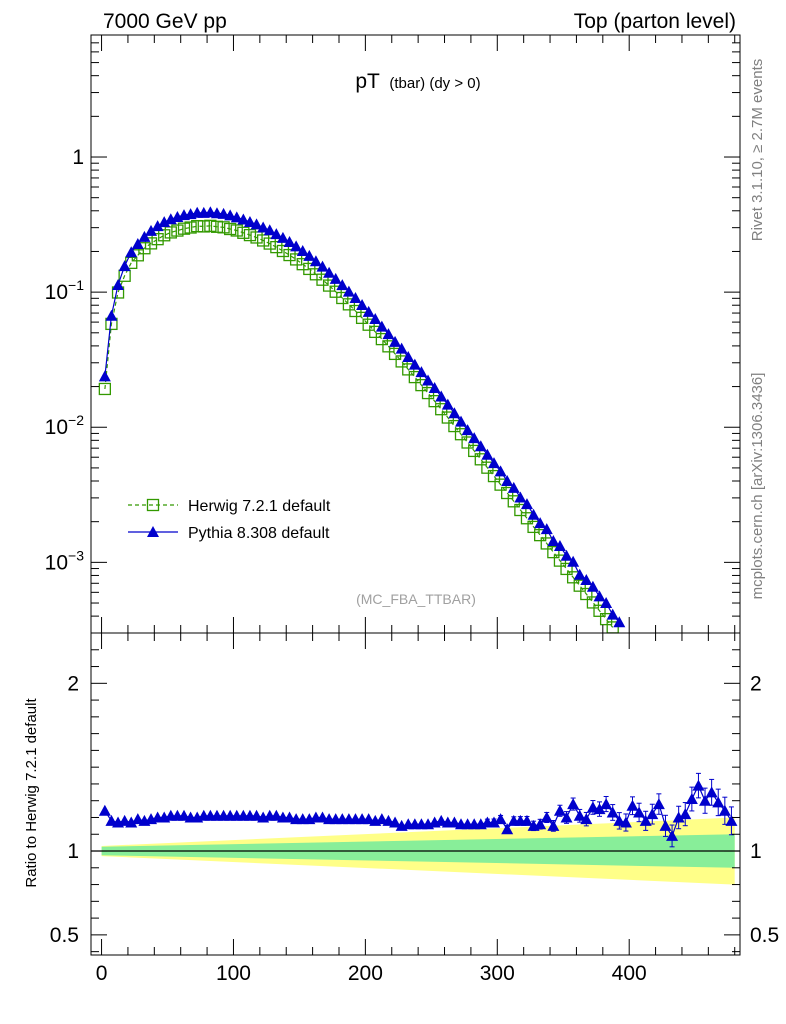 Image resolution: width=786 pixels, height=1024 pixels. I want to click on main-ytick-base: 10, so click(56, 562).